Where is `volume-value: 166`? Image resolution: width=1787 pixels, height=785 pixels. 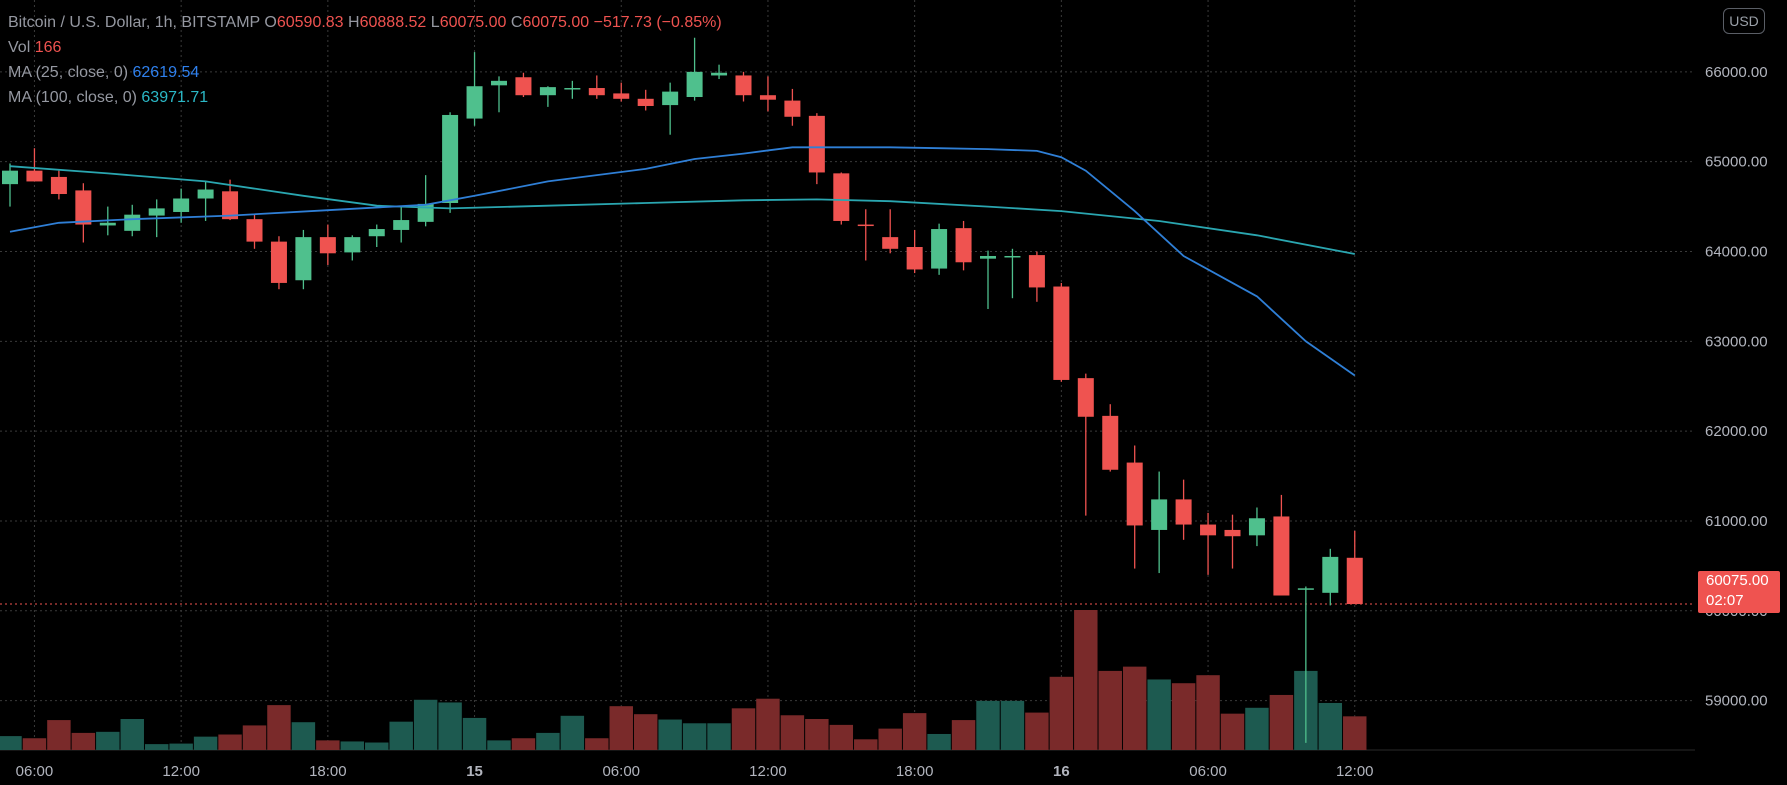 volume-value: 166 is located at coordinates (48, 47).